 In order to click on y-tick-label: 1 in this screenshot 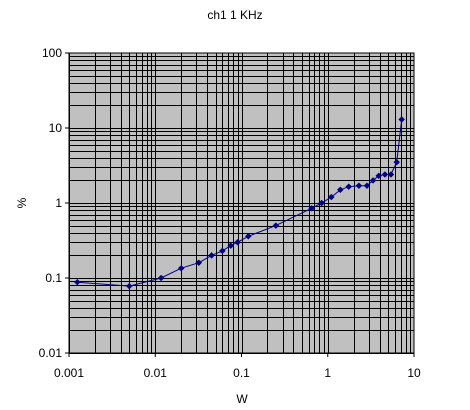, I will do `click(58, 203)`.